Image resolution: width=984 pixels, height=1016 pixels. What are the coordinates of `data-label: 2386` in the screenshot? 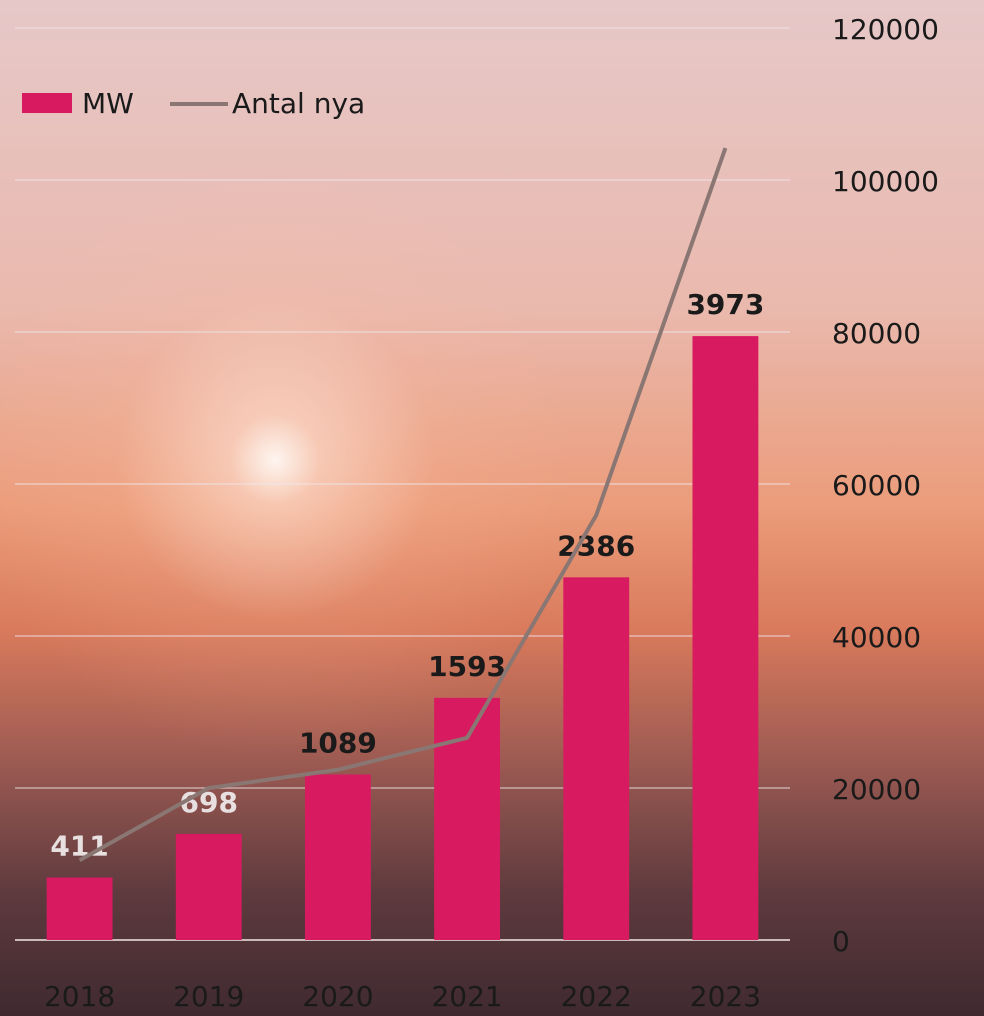 It's located at (596, 545).